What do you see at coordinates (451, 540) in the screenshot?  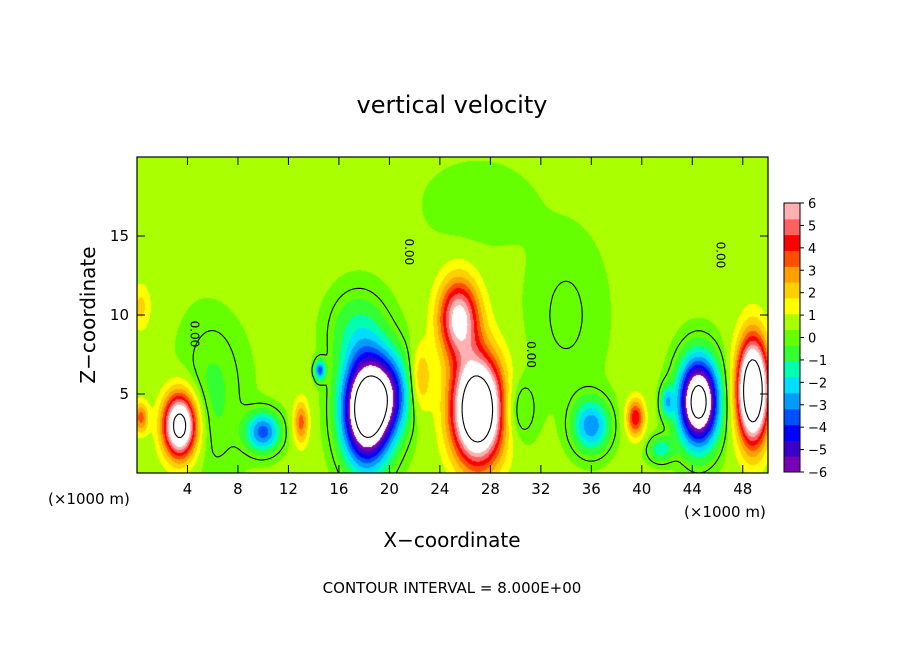 I see `x-axis-label: X−coordinate` at bounding box center [451, 540].